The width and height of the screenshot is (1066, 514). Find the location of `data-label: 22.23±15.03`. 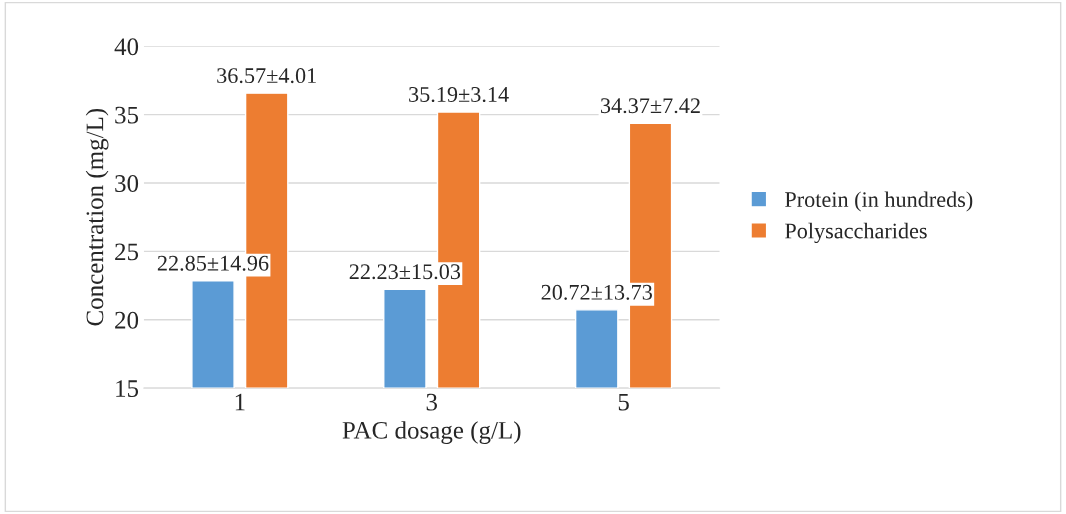

data-label: 22.23±15.03 is located at coordinates (405, 272).